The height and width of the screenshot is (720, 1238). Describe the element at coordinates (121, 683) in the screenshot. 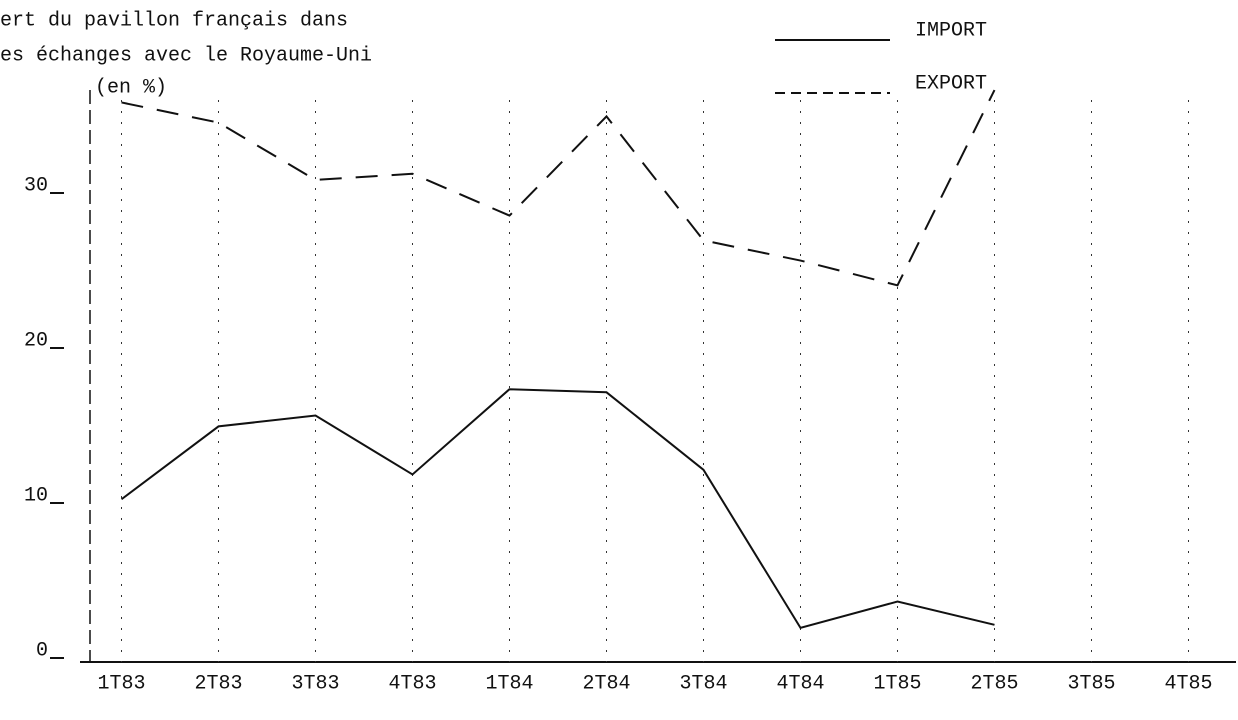

I see `x-tick-label: 1T83` at that location.